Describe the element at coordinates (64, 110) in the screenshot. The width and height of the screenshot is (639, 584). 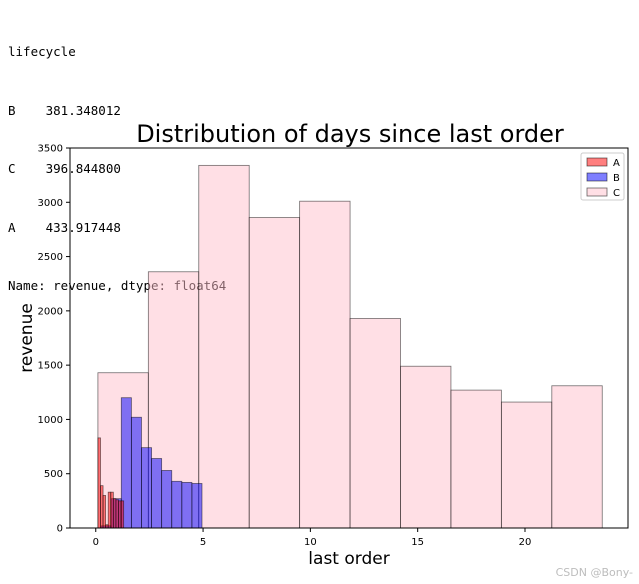
I see `console-line: B 381.348012` at that location.